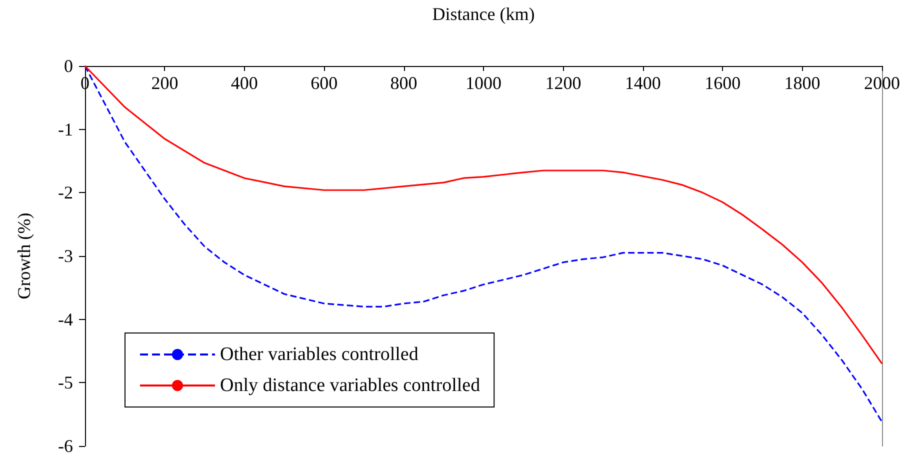 This screenshot has height=457, width=911. Describe the element at coordinates (65, 382) in the screenshot. I see `y-tick-label: -5` at that location.